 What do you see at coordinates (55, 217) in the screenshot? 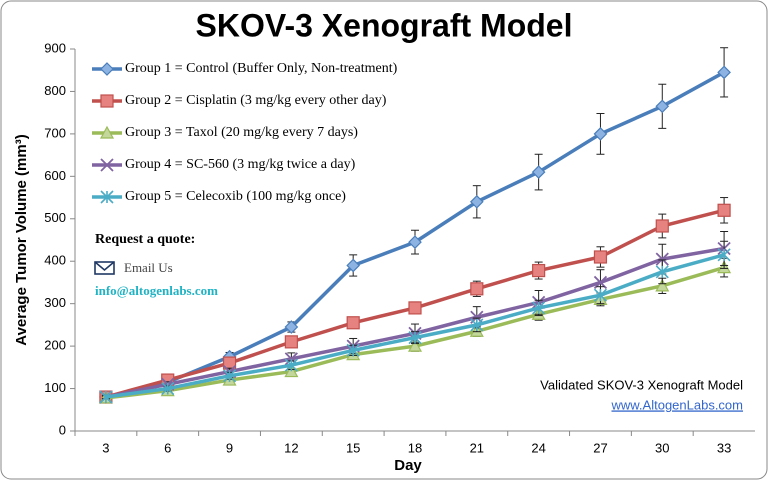
I see `y-tick-label: 500` at bounding box center [55, 217].